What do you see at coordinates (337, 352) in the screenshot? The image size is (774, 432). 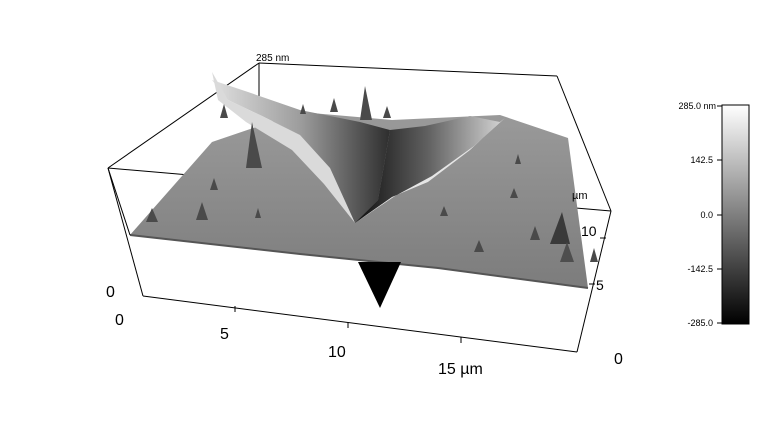 I see `x-tick-10: 10` at bounding box center [337, 352].